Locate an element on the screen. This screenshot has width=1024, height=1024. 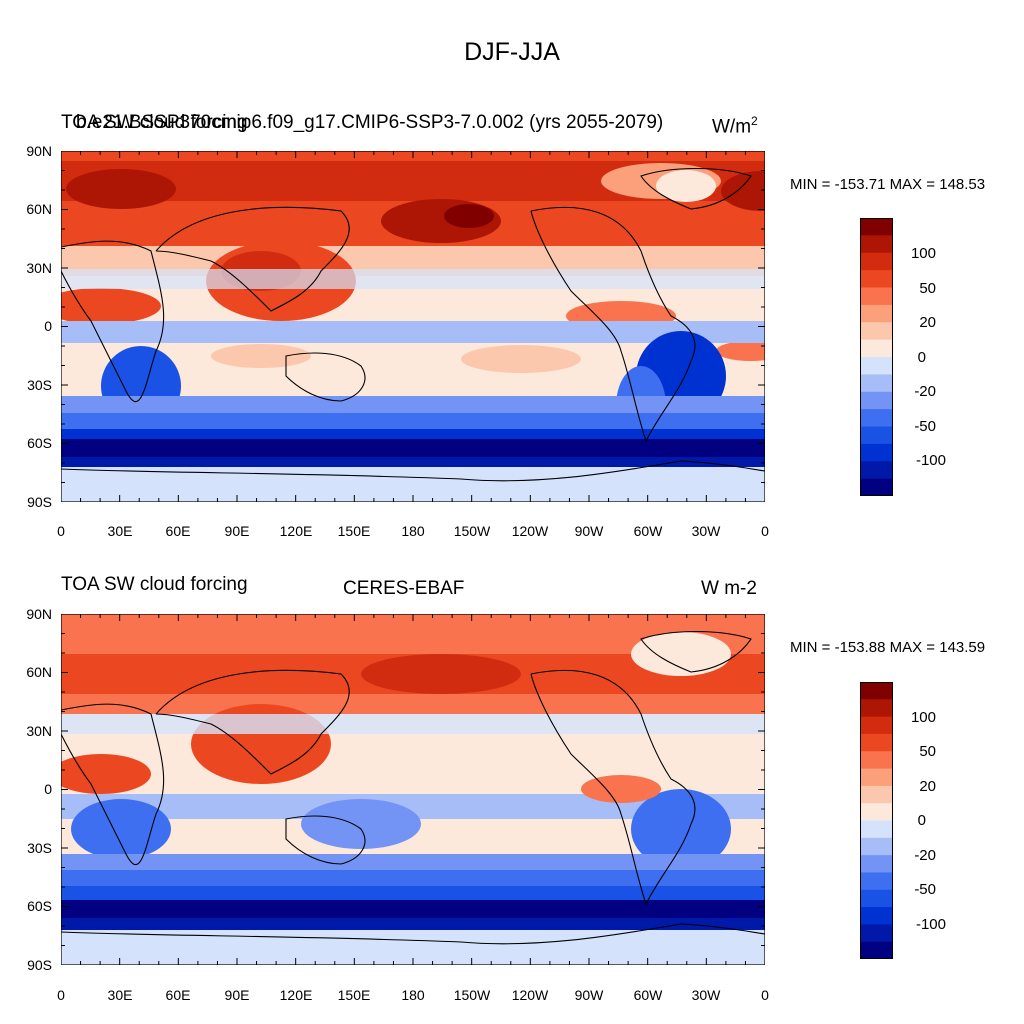
panel2-colorbar-label: 0 is located at coordinates (921, 820).